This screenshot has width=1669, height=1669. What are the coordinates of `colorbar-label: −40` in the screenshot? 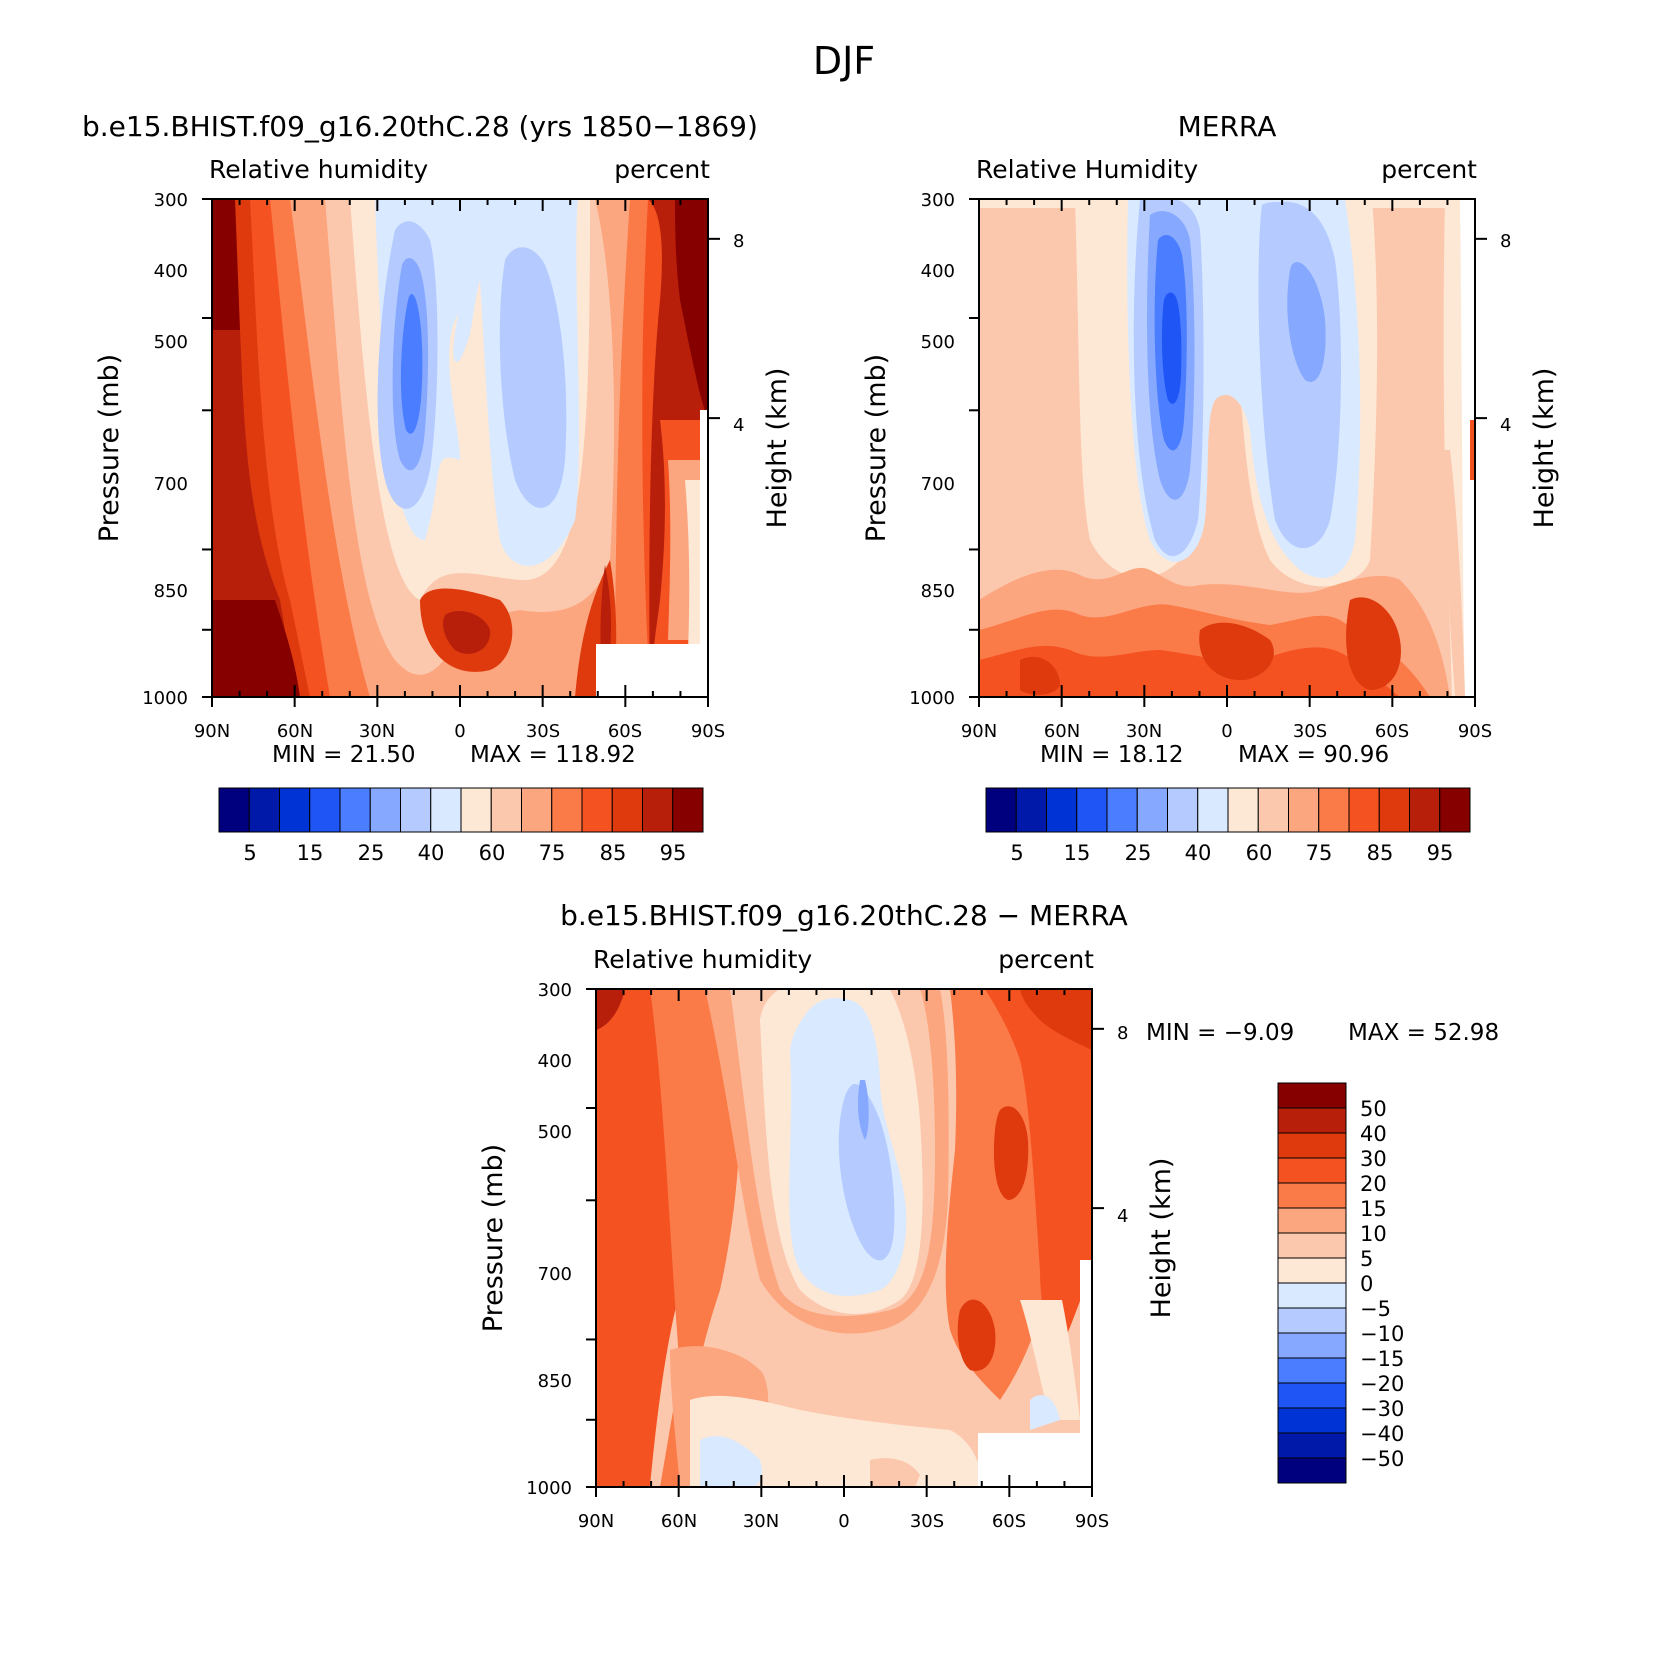 It's located at (1382, 1434).